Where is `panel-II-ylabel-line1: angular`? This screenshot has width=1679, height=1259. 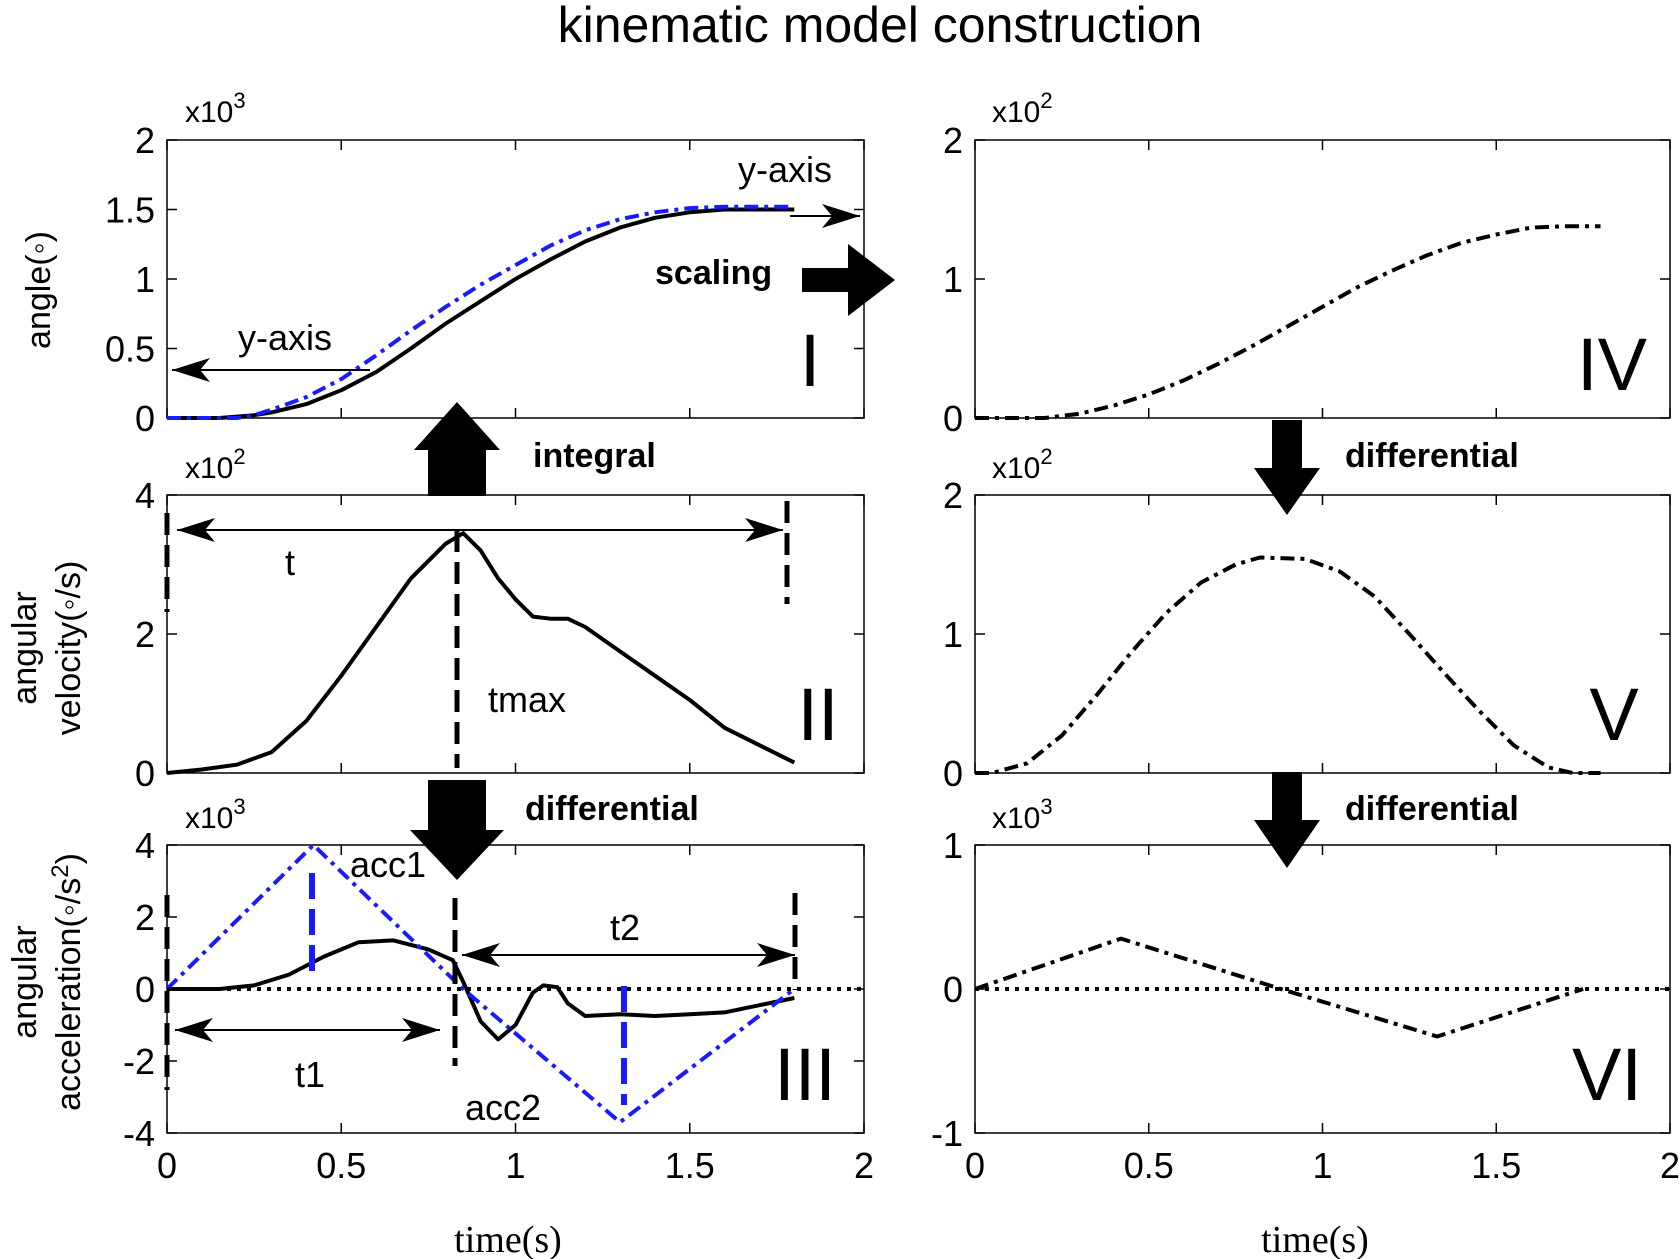 panel-II-ylabel-line1: angular is located at coordinates (25, 647).